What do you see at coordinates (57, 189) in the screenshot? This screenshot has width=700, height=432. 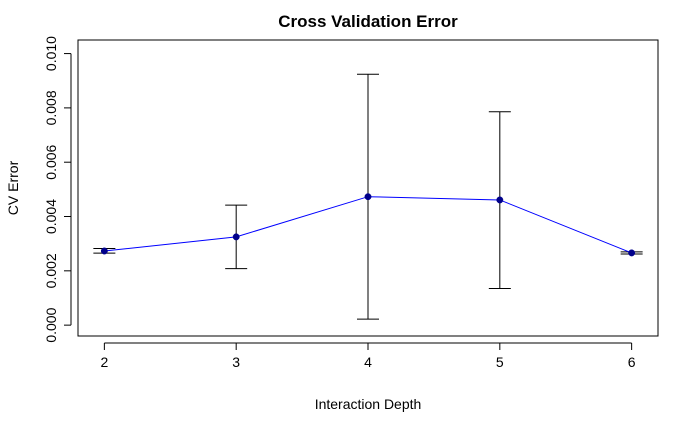 I see `y-axis: 0.000 0.002 0.004 0.006 0.008 0.010` at bounding box center [57, 189].